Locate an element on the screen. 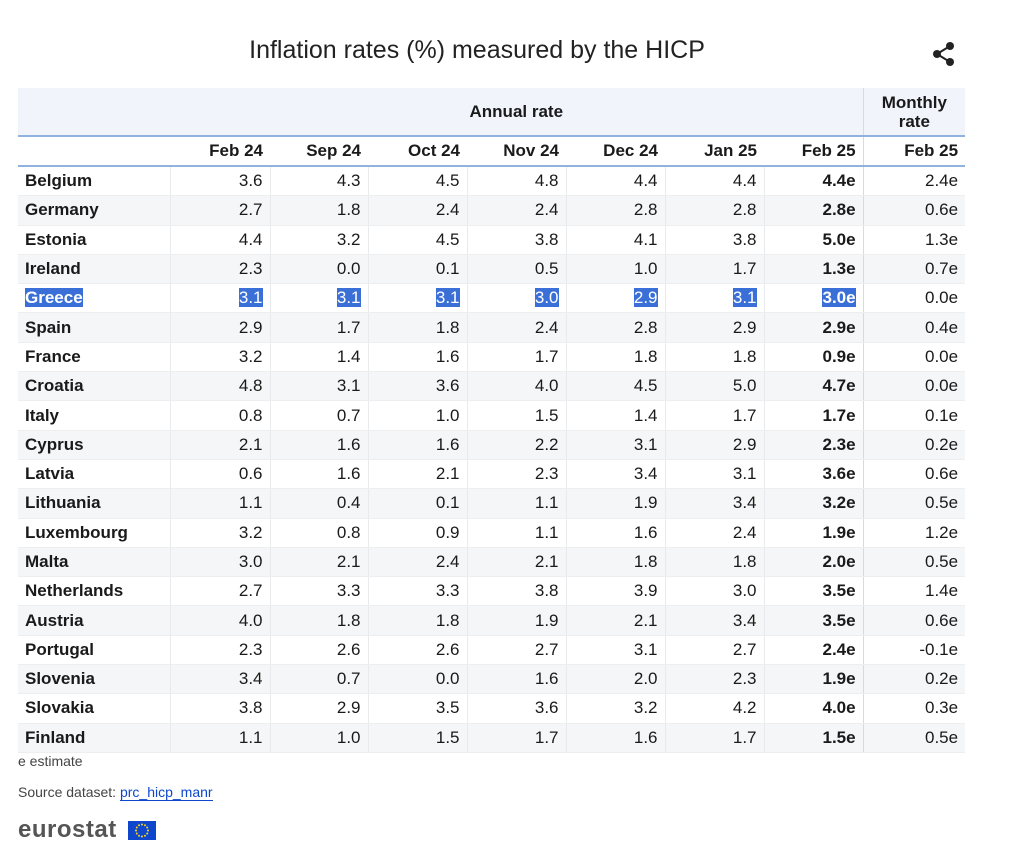 Image resolution: width=1024 pixels, height=854 pixels. table-row: Spain 2.9 1.7 1.8 2.4 2.8 2.9 2.9e 0.4e is located at coordinates (492, 327).